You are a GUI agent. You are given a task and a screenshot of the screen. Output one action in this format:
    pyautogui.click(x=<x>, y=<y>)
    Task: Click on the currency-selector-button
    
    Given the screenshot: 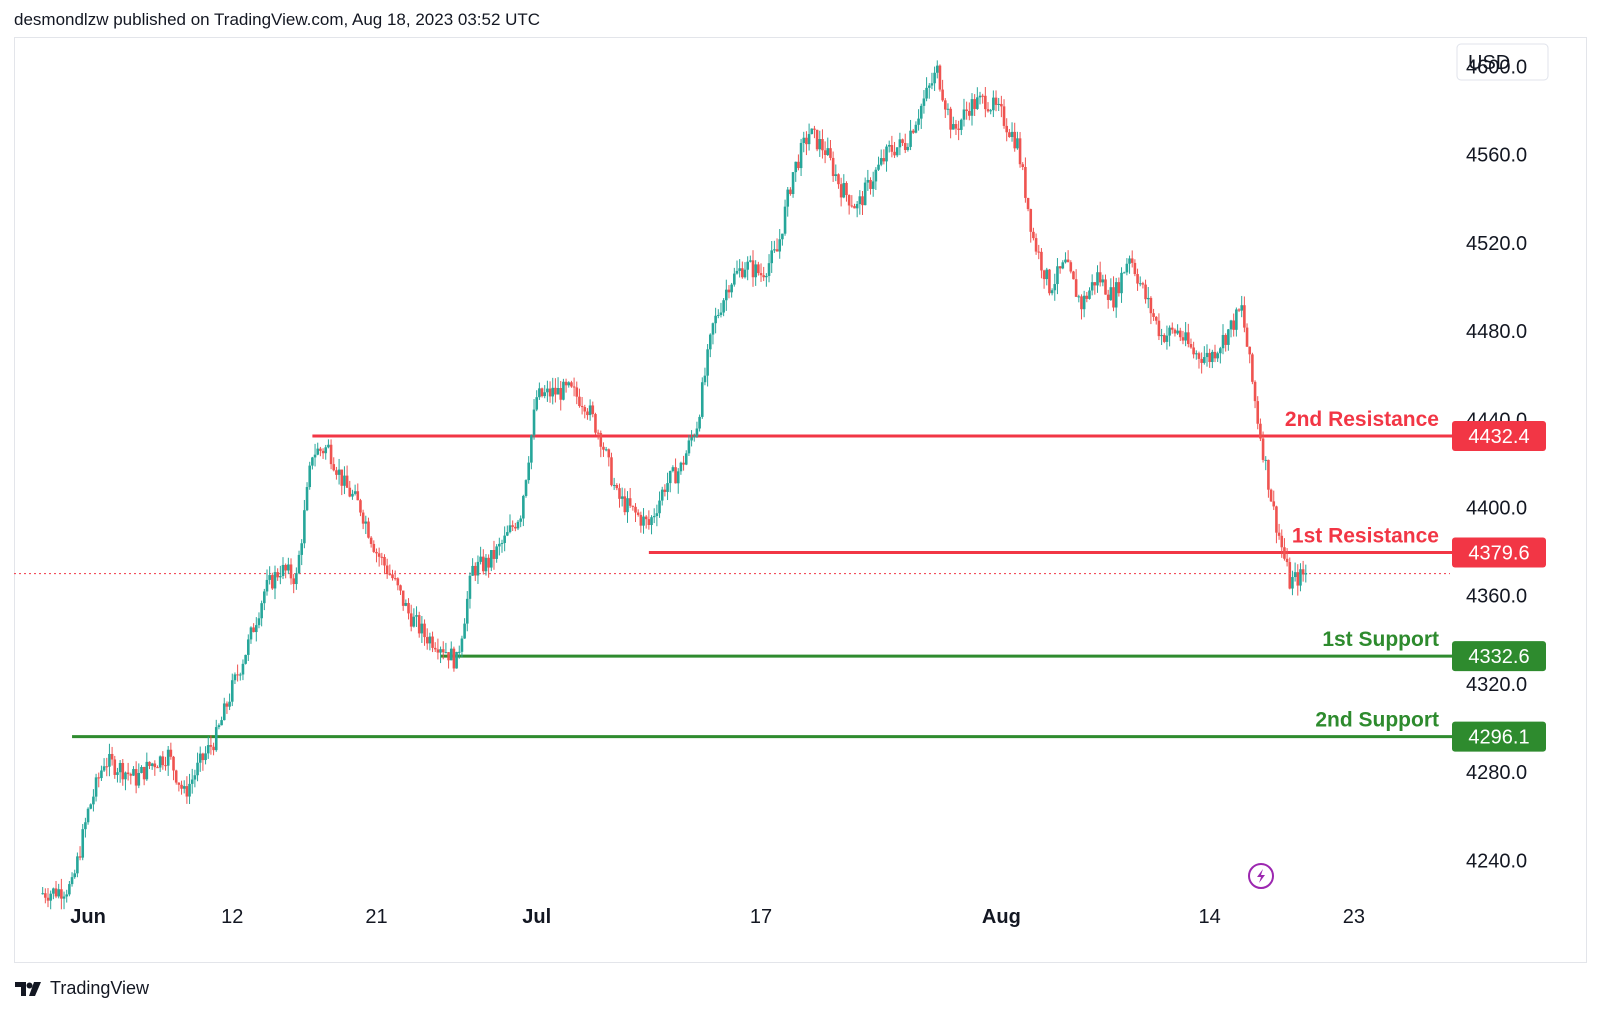 What is the action you would take?
    pyautogui.click(x=1502, y=62)
    